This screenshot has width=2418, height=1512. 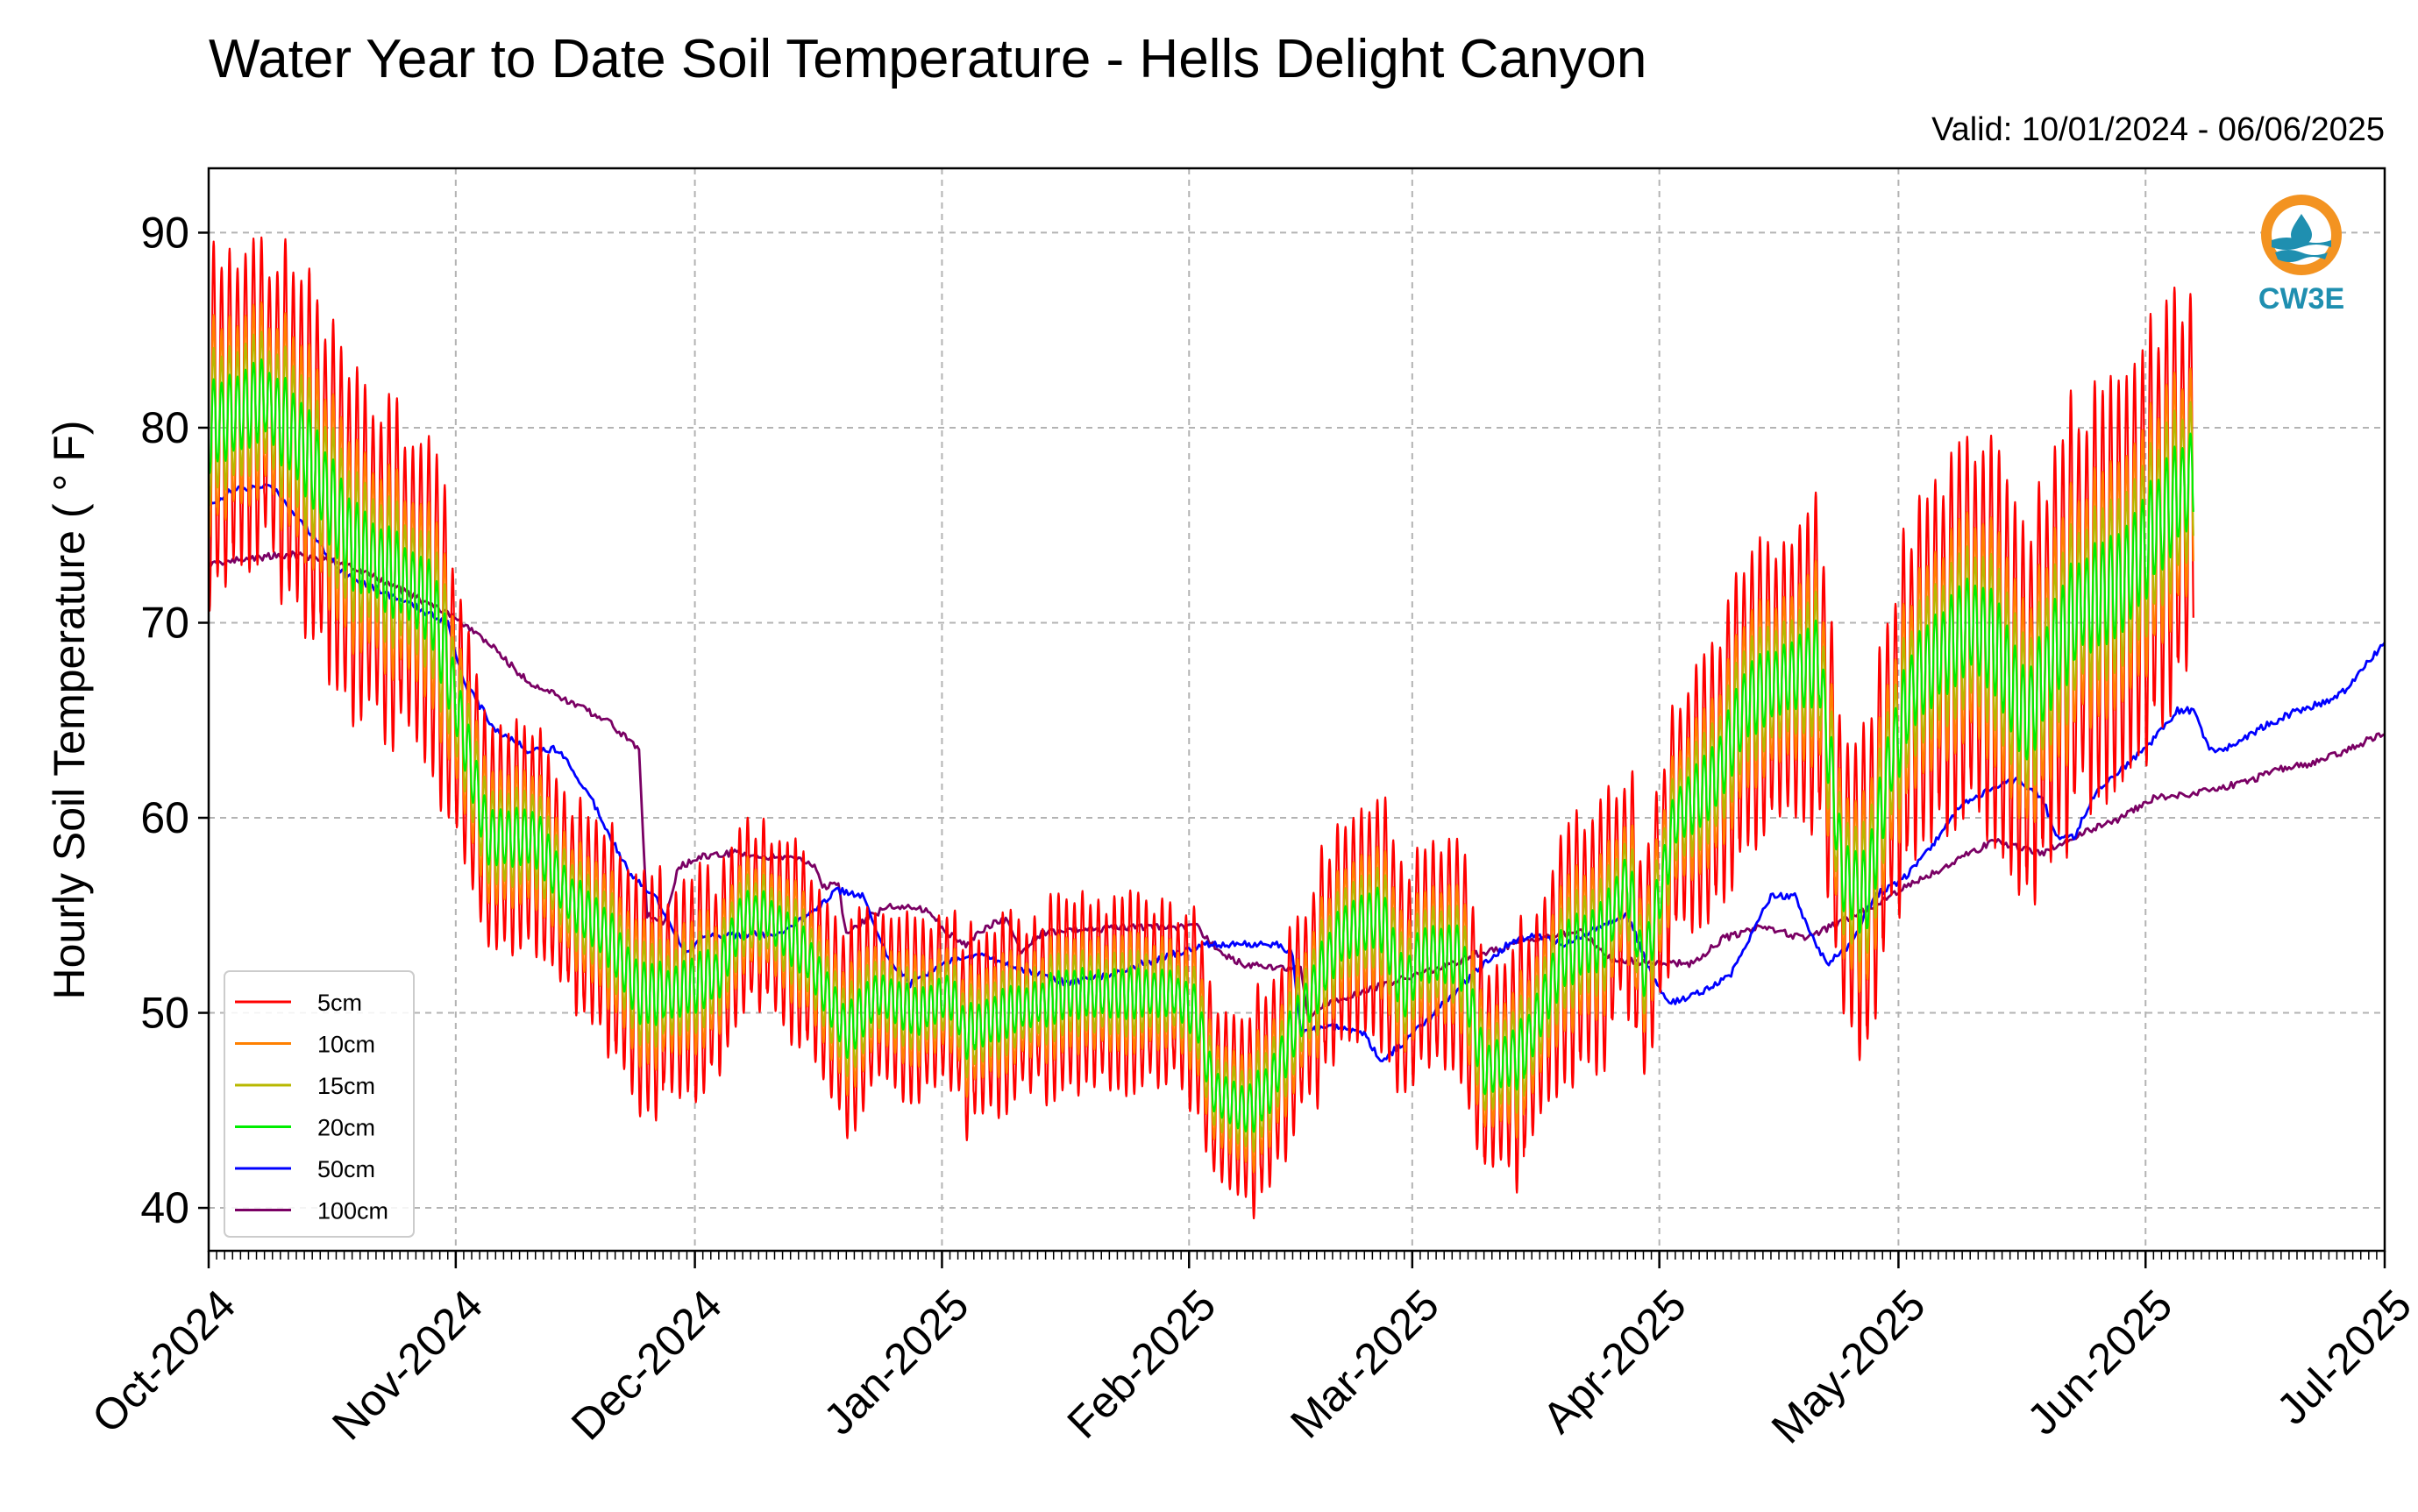 I want to click on cw3e-logo: CW3E, so click(x=2301, y=255).